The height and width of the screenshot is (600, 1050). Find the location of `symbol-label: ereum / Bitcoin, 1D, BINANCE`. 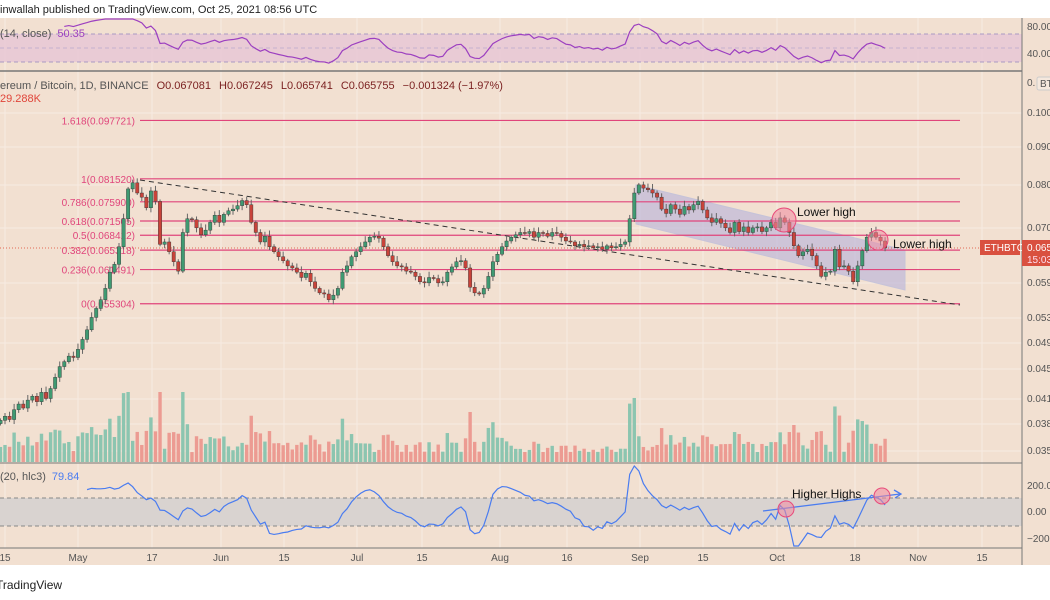

symbol-label: ereum / Bitcoin, 1D, BINANCE is located at coordinates (74, 86).